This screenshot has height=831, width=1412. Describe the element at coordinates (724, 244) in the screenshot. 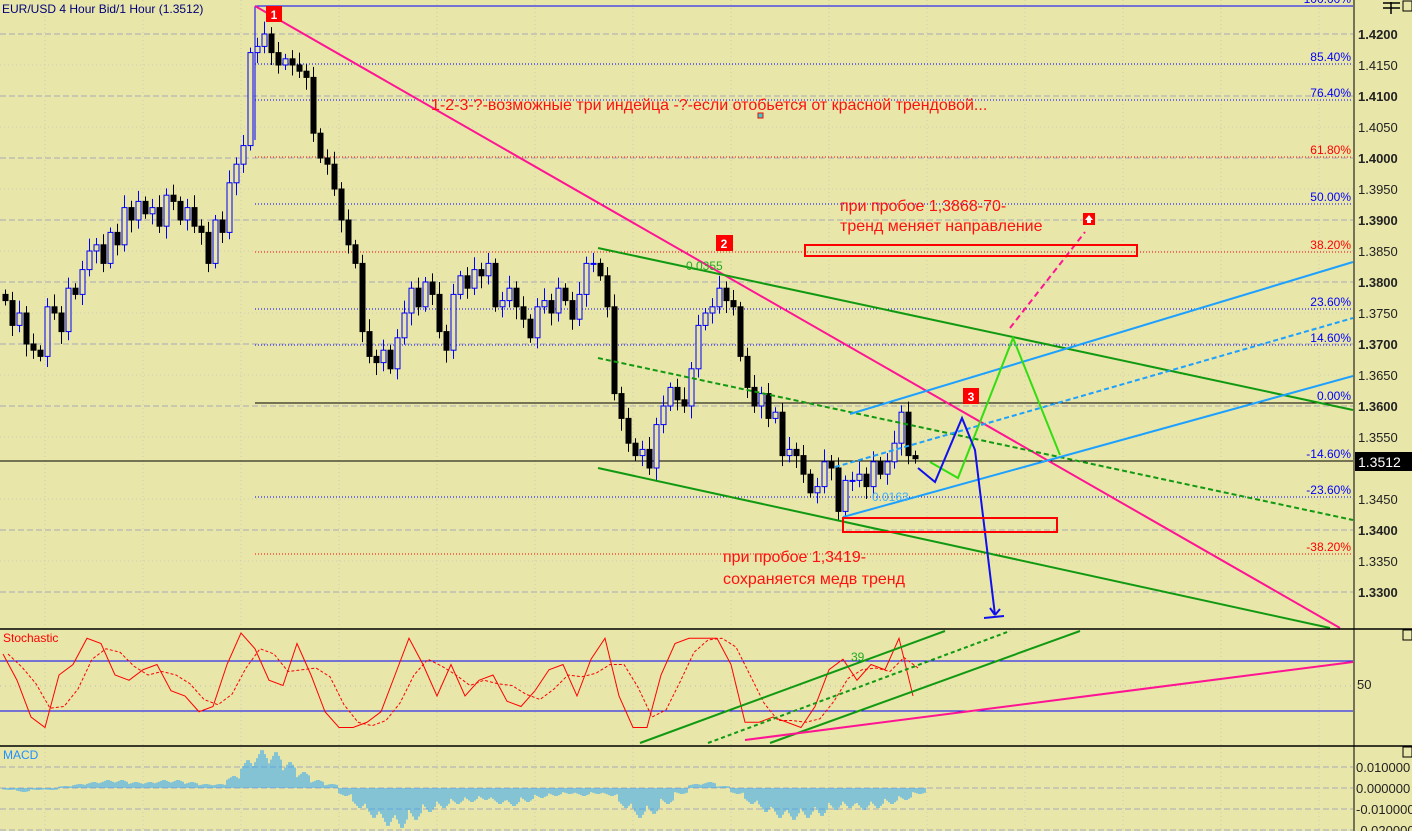

I see `svg-text: 2` at that location.